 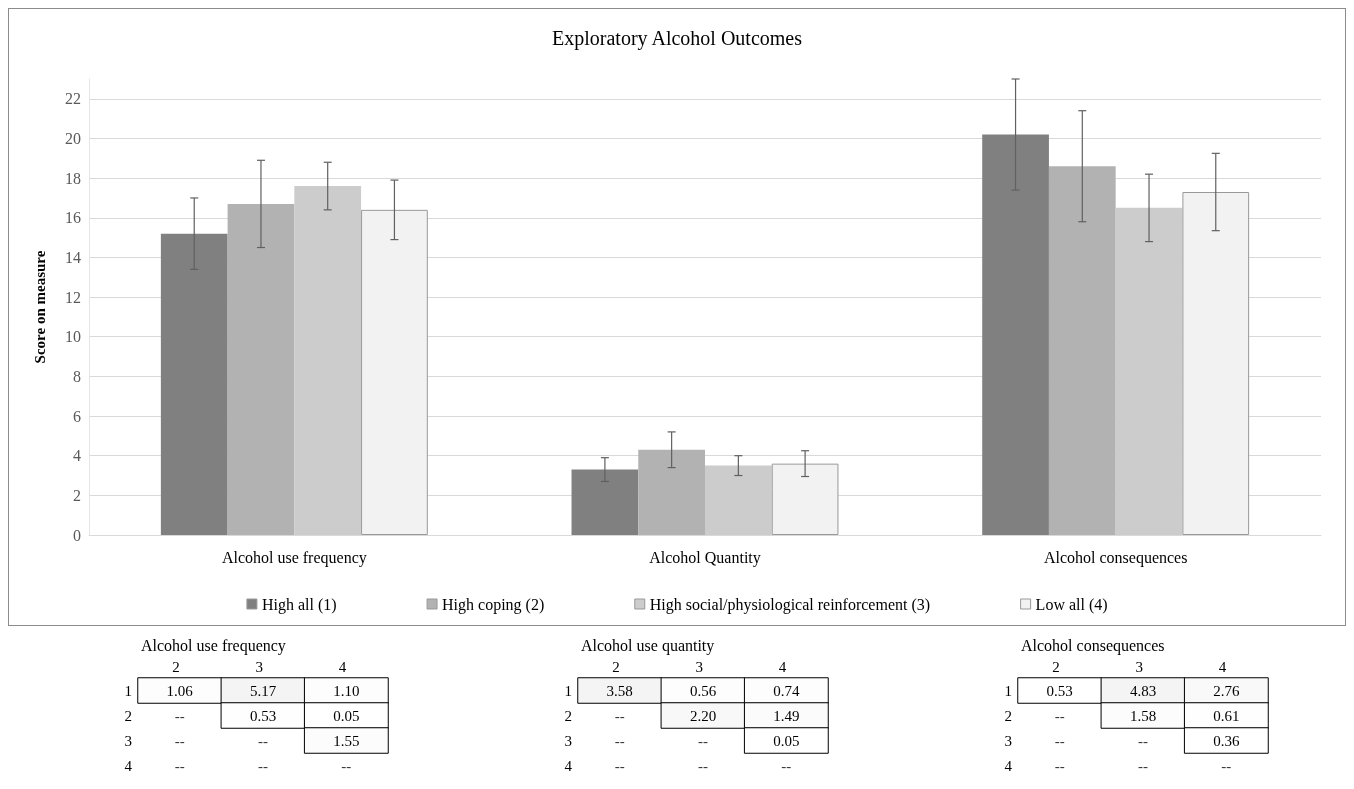 I want to click on data-label: 0.74, so click(x=786, y=690).